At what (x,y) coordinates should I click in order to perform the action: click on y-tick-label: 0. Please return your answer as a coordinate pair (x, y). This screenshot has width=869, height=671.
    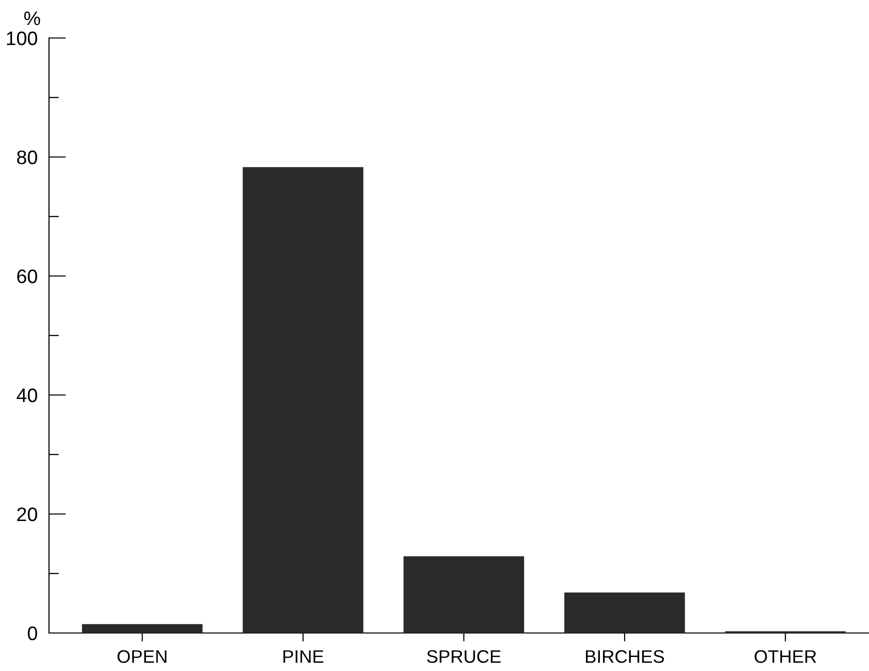
    Looking at the image, I should click on (33, 633).